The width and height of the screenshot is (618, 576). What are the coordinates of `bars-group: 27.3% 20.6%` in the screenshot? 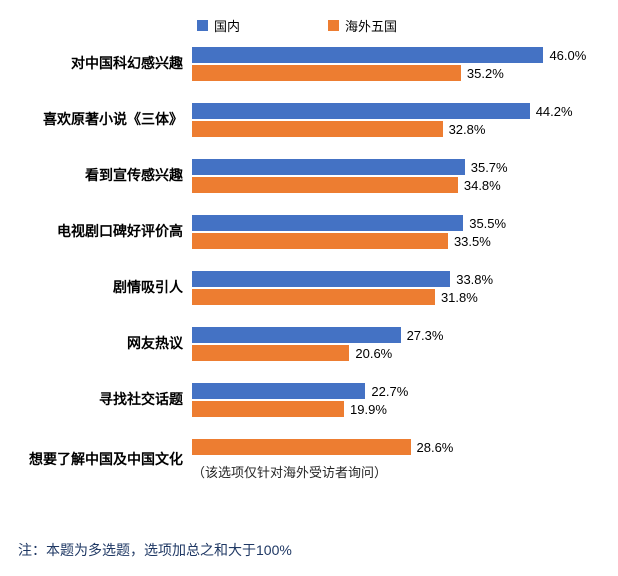 It's located at (383, 344).